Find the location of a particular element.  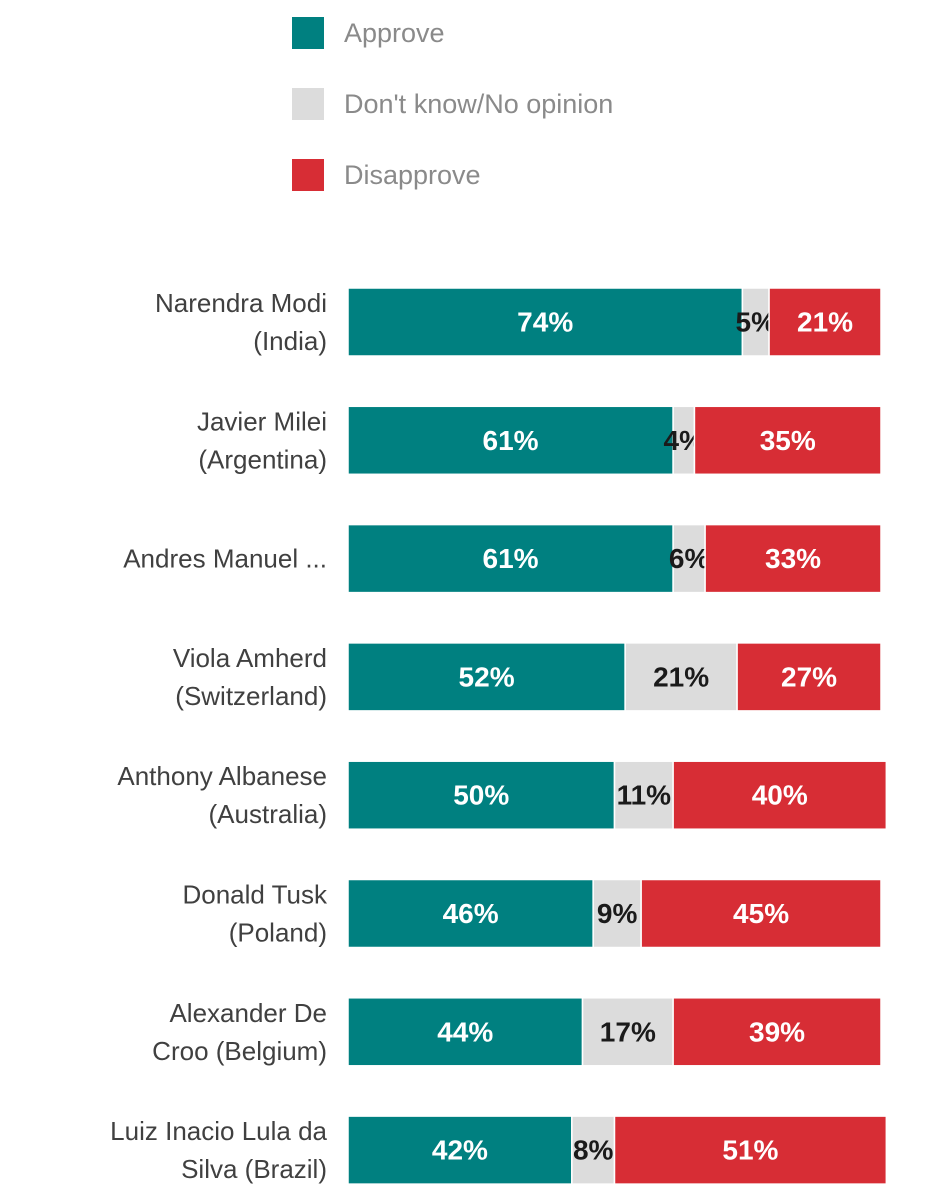

value-label-don-t-know-no-opinion-2: 6% is located at coordinates (689, 558).